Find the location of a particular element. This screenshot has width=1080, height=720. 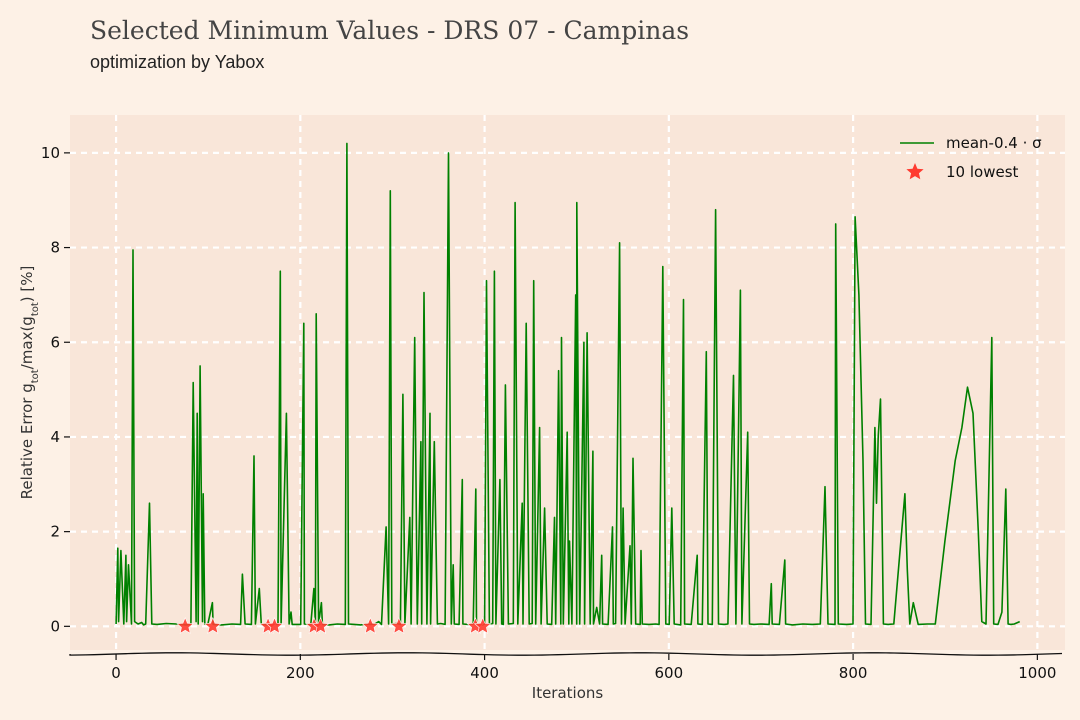

legend: mean-0.4 · σ 10 lowest is located at coordinates (971, 157).